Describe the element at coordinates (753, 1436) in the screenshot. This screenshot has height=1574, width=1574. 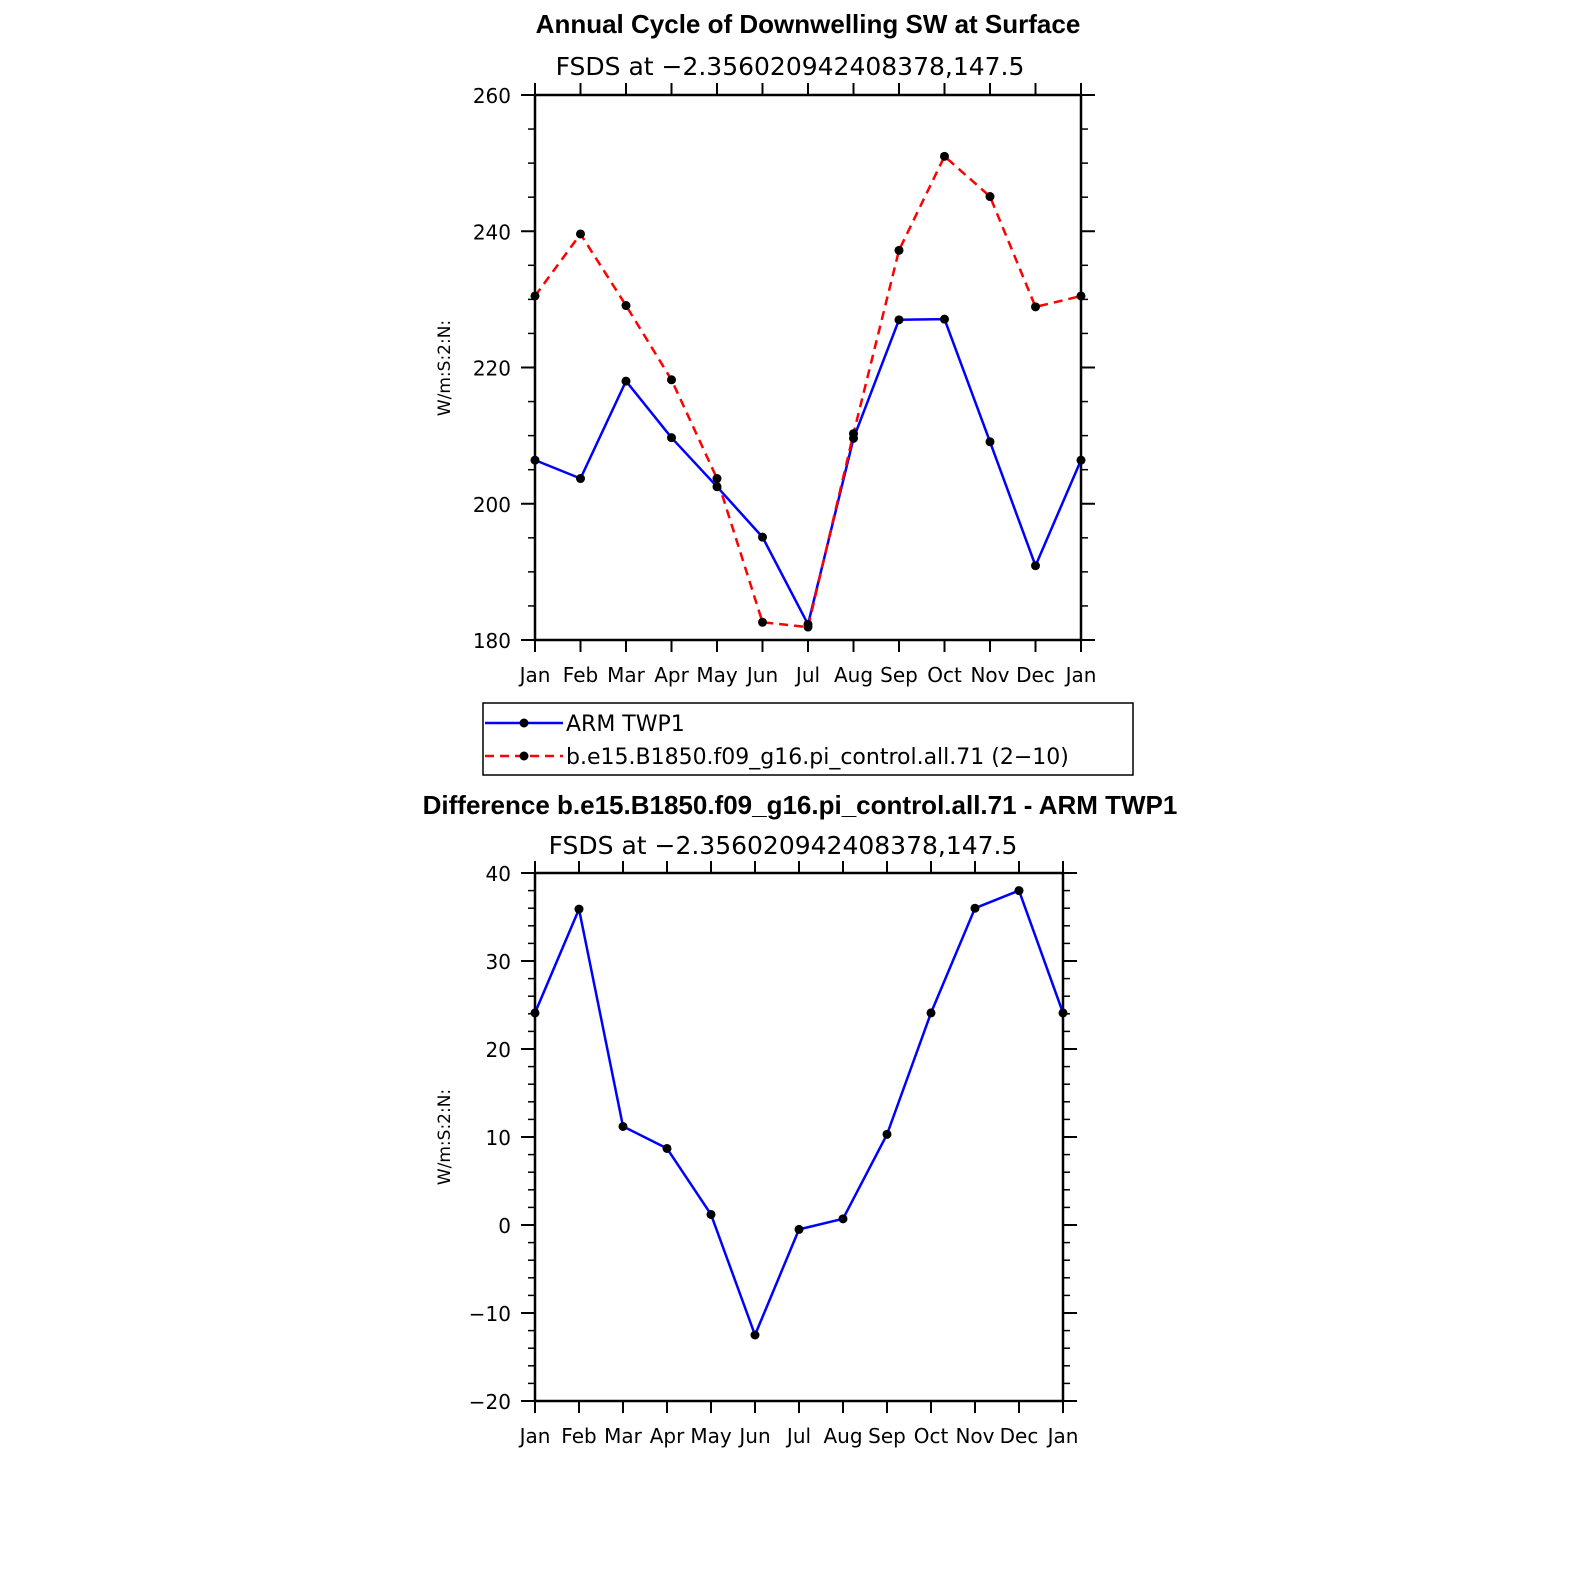
I see `chart2-xtick-label: Jun` at that location.